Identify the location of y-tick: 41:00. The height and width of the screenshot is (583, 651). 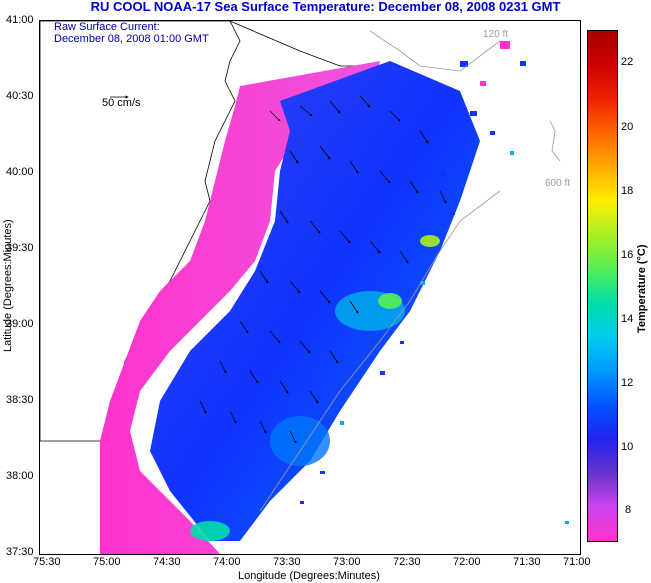
(20, 20).